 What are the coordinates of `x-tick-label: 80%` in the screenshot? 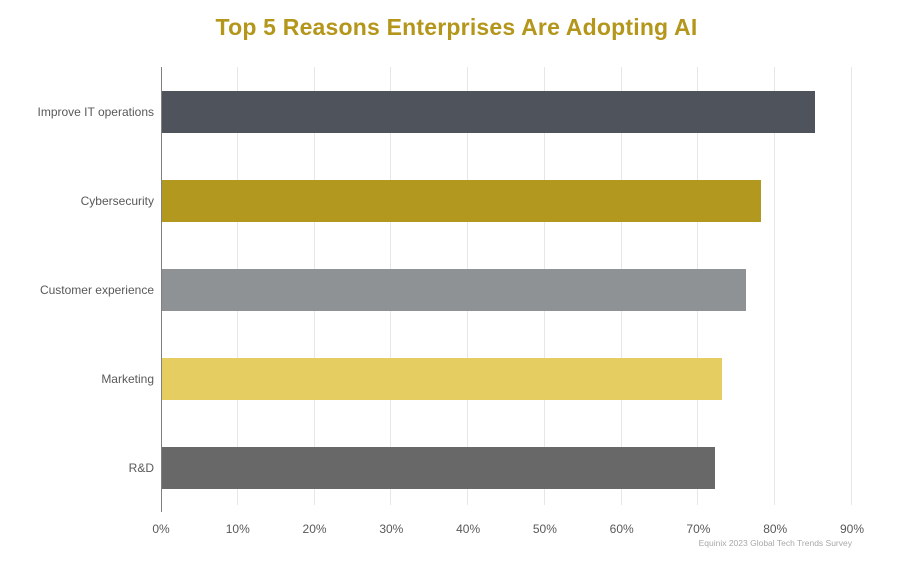 It's located at (775, 529).